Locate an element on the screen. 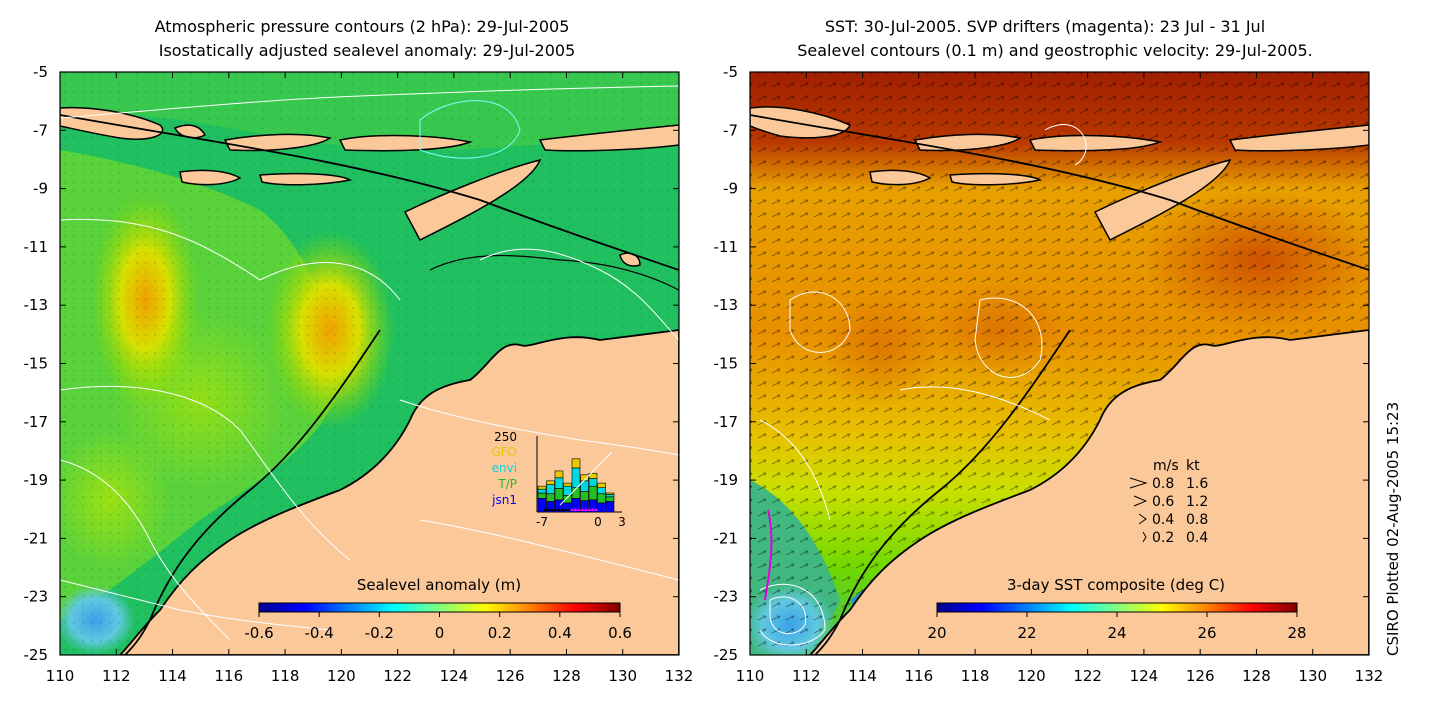 The image size is (1440, 720). velocity-legend-ms-header: m/s is located at coordinates (1166, 466).